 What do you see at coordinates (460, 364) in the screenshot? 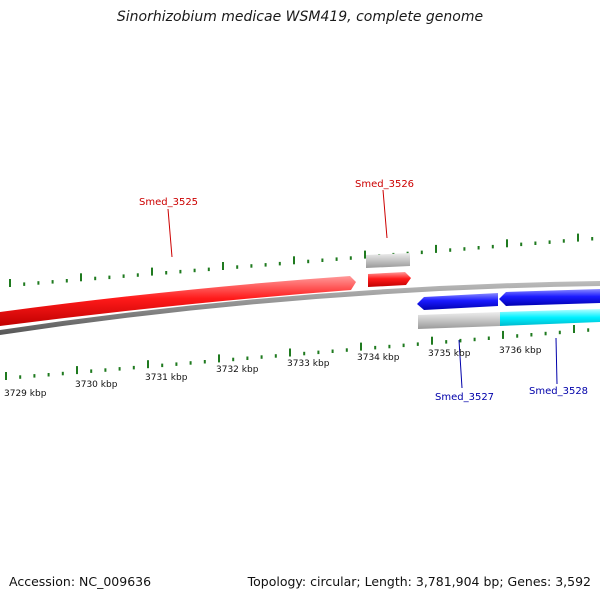
I see `gene-smed-3527-leader` at bounding box center [460, 364].